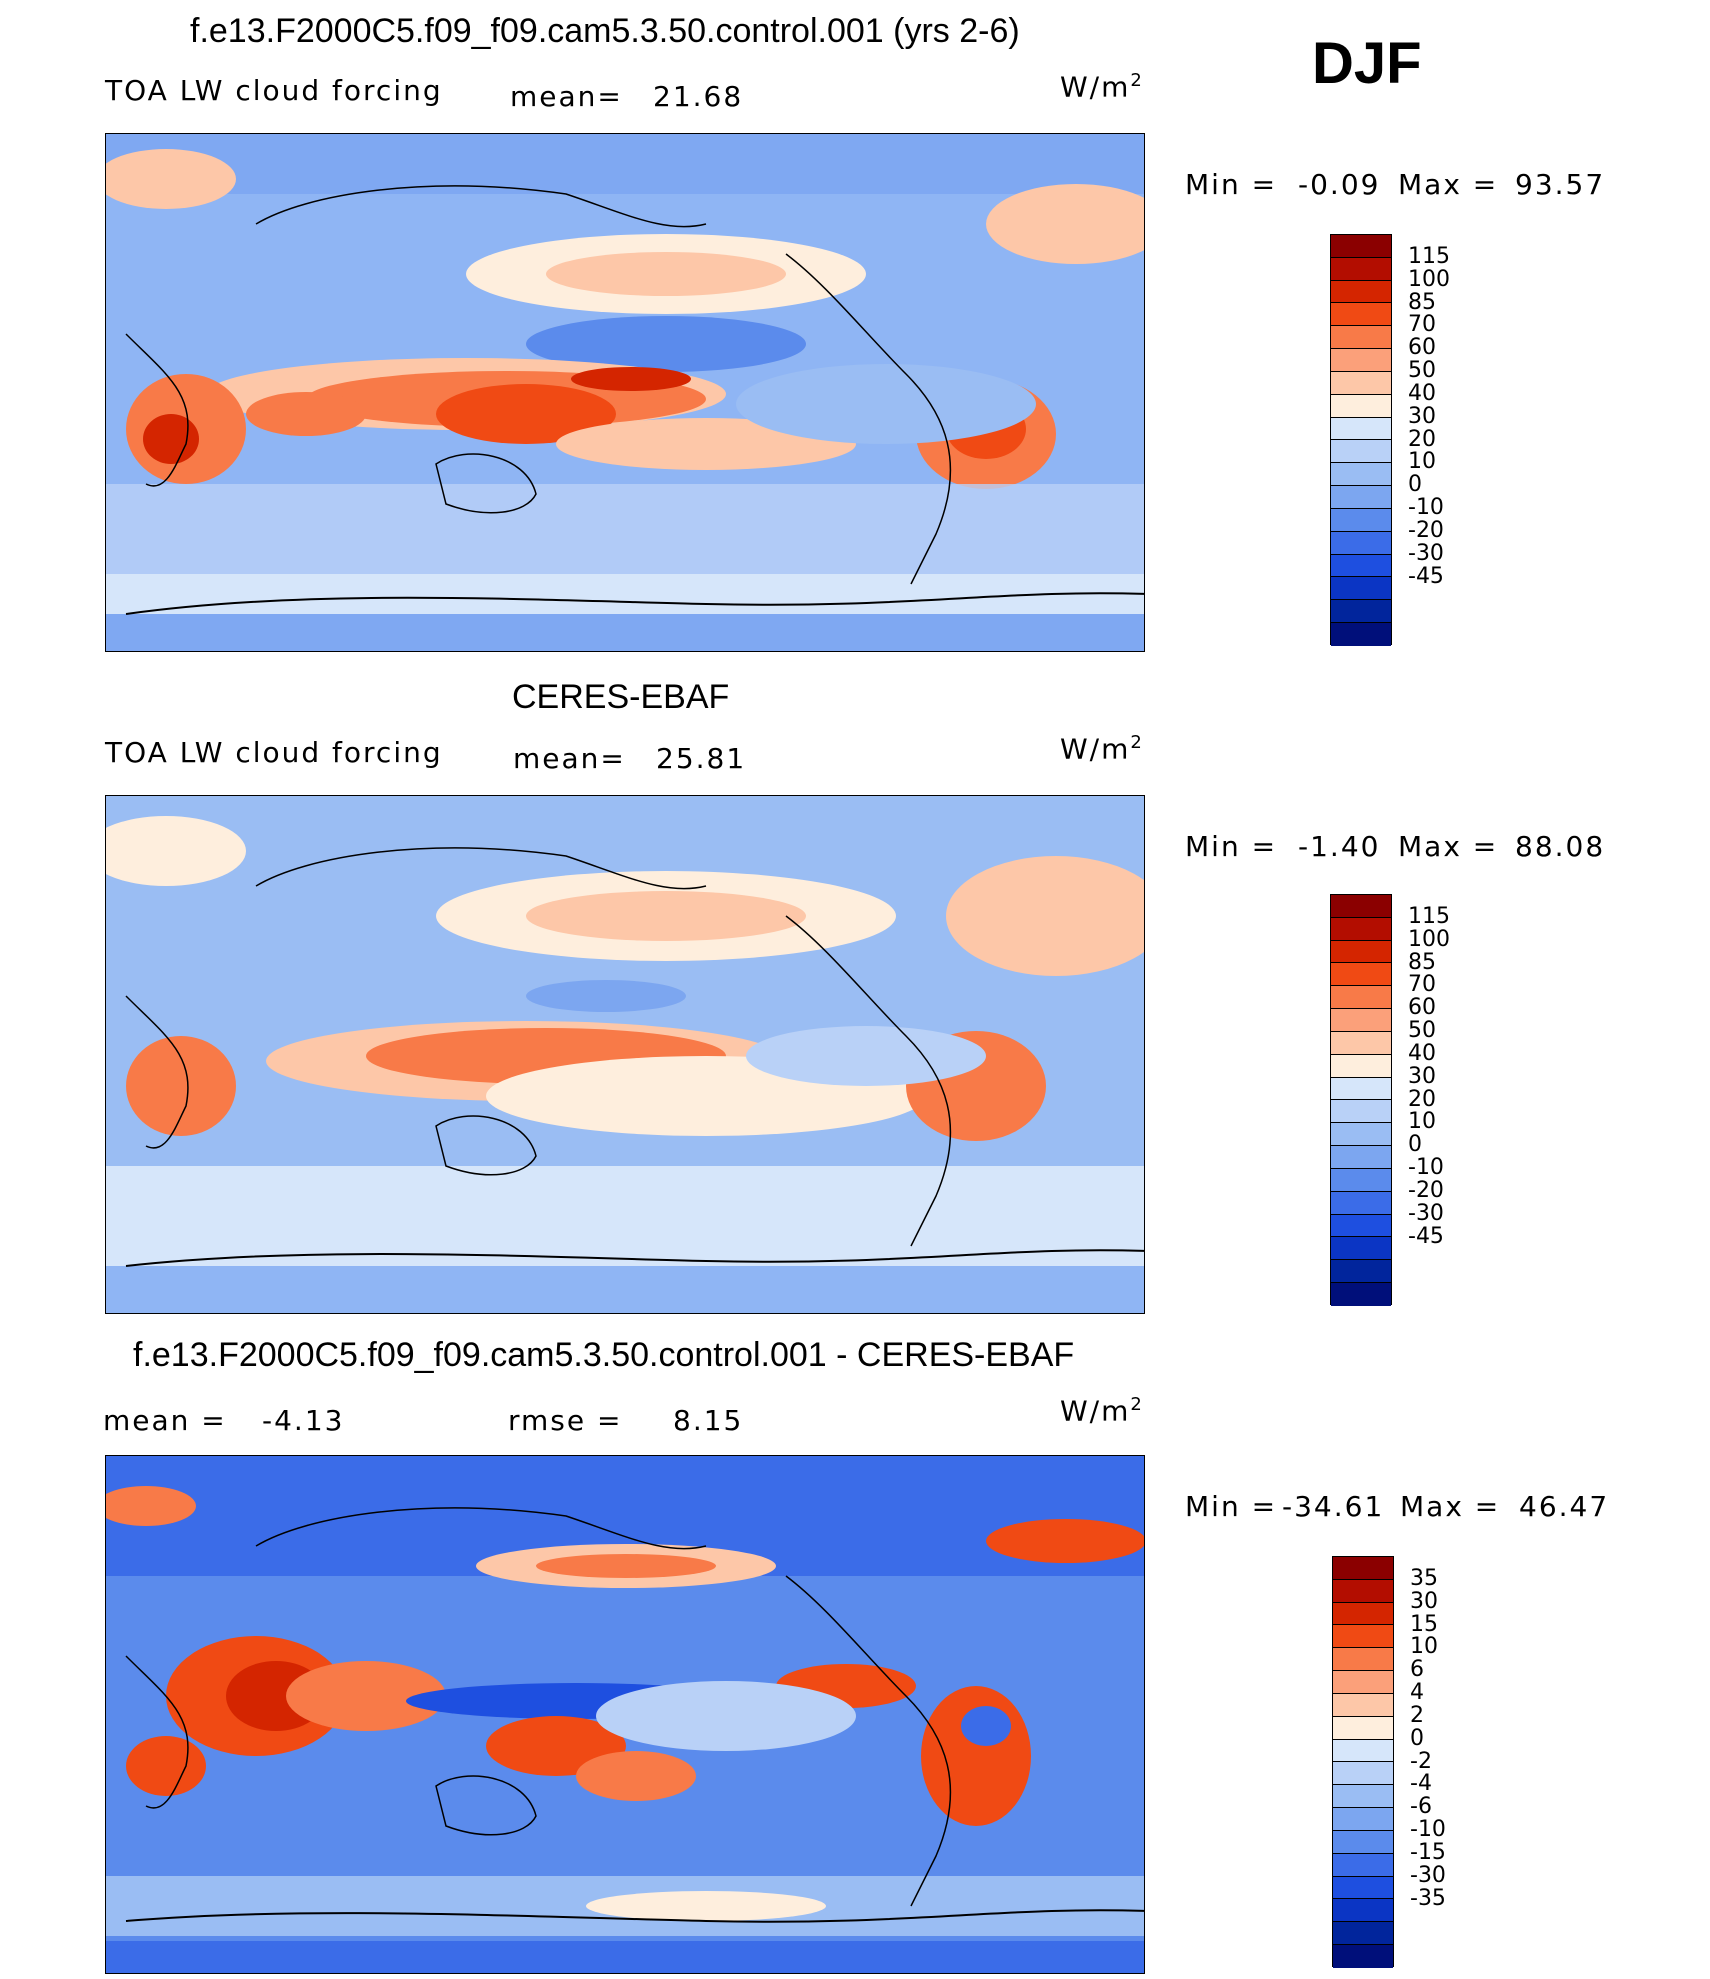  What do you see at coordinates (701, 758) in the screenshot?
I see `obs-mean-value: 25.81` at bounding box center [701, 758].